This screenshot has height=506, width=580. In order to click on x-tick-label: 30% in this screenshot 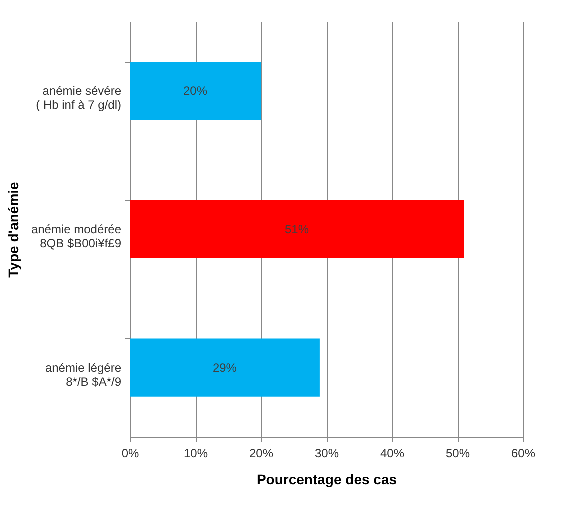, I will do `click(327, 453)`.